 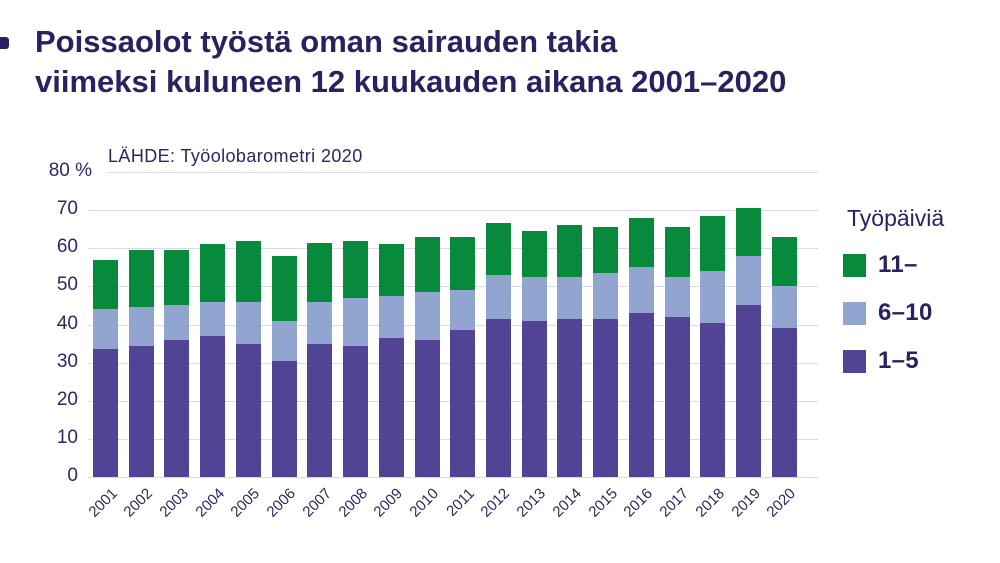 I want to click on legend-item-6–10: 6–10, so click(x=888, y=313).